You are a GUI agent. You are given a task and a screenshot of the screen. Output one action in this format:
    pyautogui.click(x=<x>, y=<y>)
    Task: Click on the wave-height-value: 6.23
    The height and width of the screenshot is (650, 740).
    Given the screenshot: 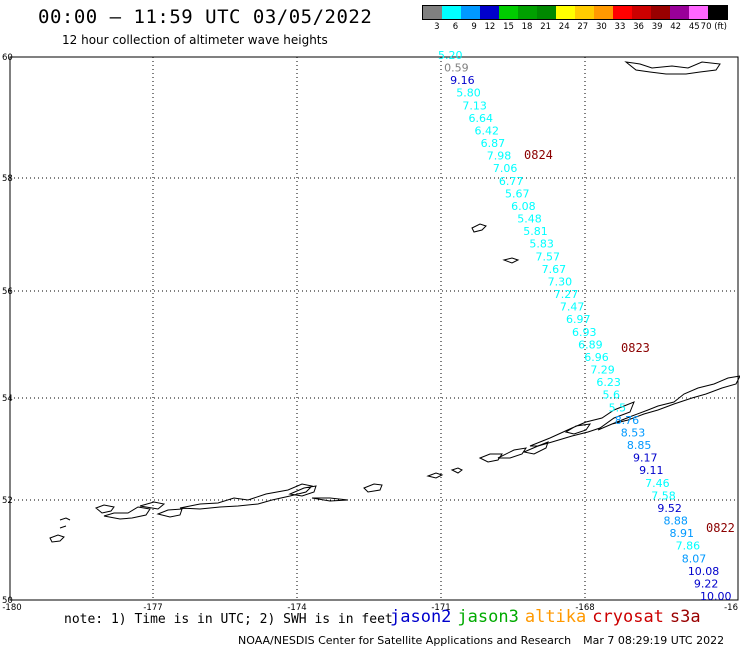 What is the action you would take?
    pyautogui.click(x=608, y=382)
    